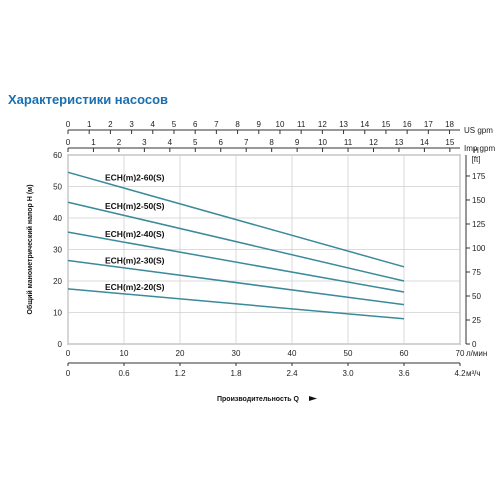 The width and height of the screenshot is (500, 500). I want to click on lmin-tick-label: 50, so click(348, 353).